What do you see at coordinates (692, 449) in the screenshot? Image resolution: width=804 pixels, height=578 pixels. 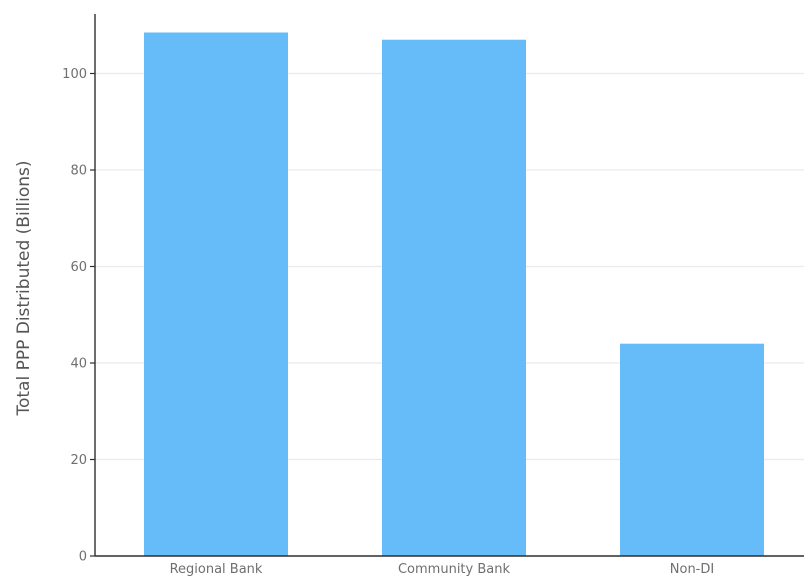 I see `bar` at bounding box center [692, 449].